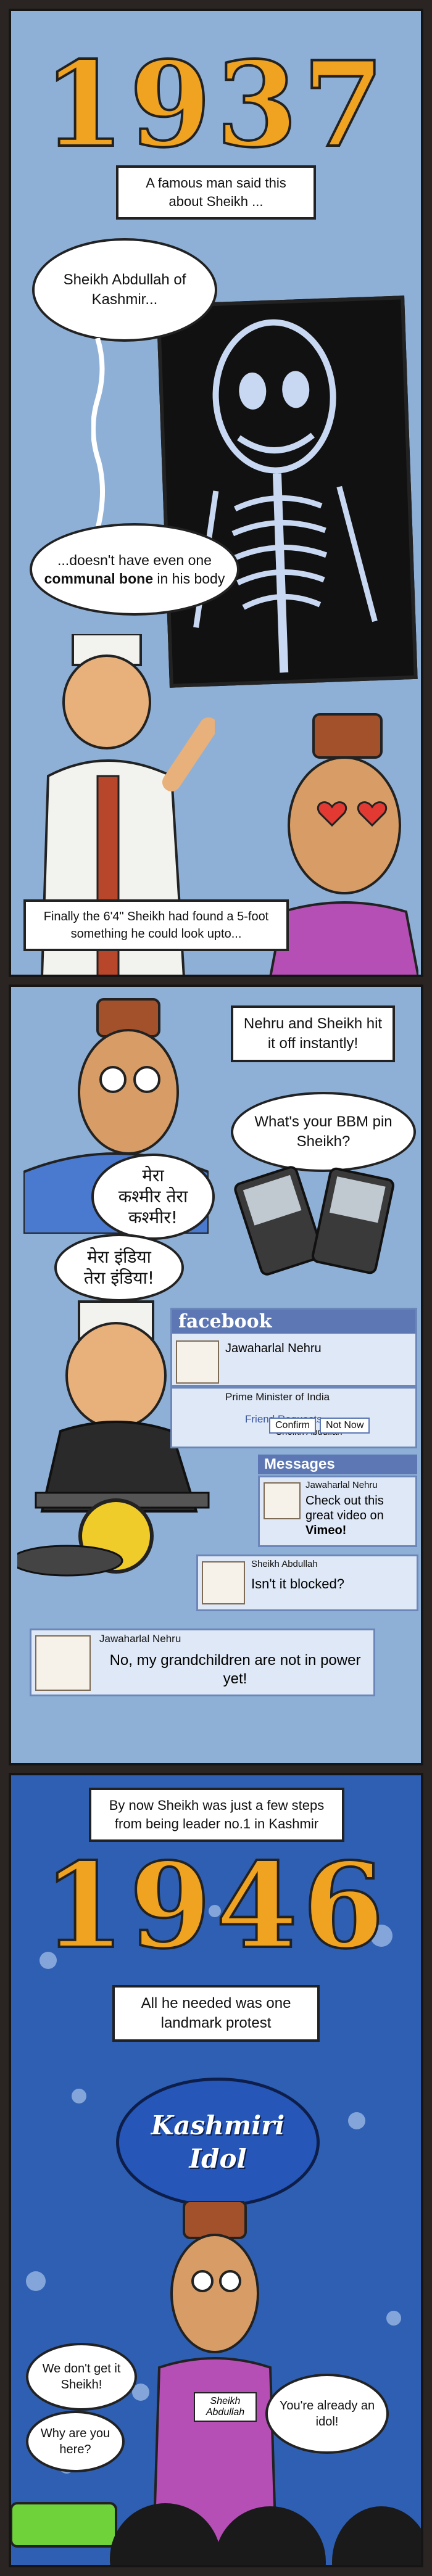  Describe the element at coordinates (344, 1515) in the screenshot. I see `message-1-text: Check out this great video on Vimeo!` at that location.